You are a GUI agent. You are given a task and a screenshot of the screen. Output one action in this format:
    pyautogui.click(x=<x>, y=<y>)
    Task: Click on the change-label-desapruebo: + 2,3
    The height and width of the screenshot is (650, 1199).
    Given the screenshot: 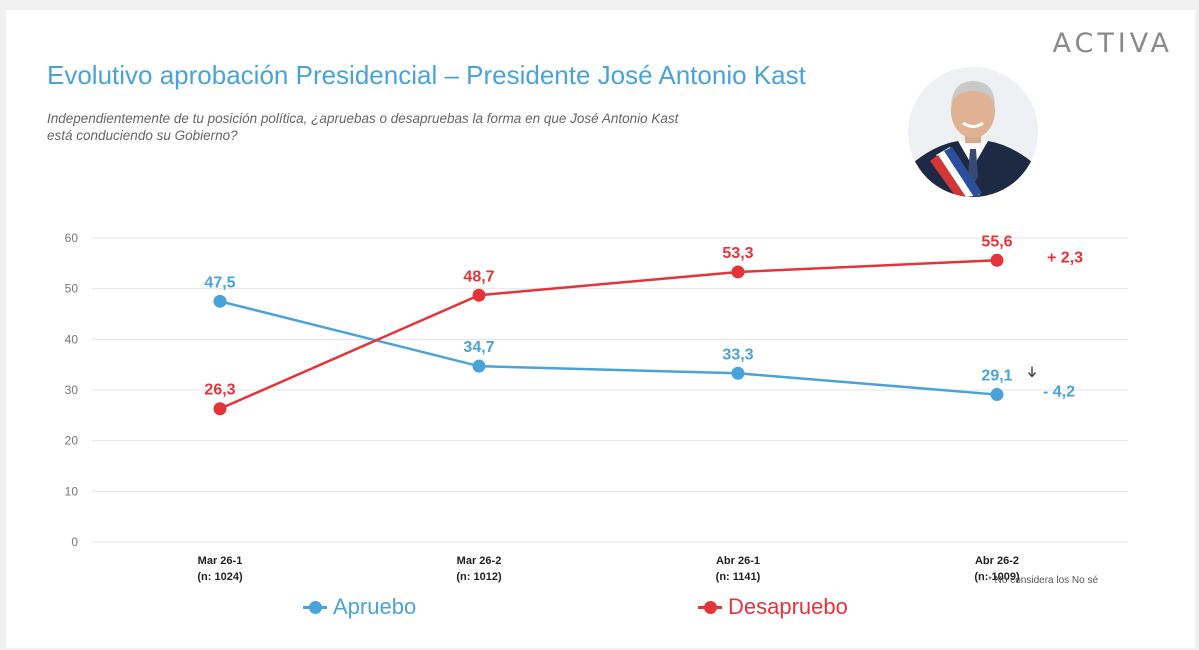 What is the action you would take?
    pyautogui.click(x=1065, y=257)
    